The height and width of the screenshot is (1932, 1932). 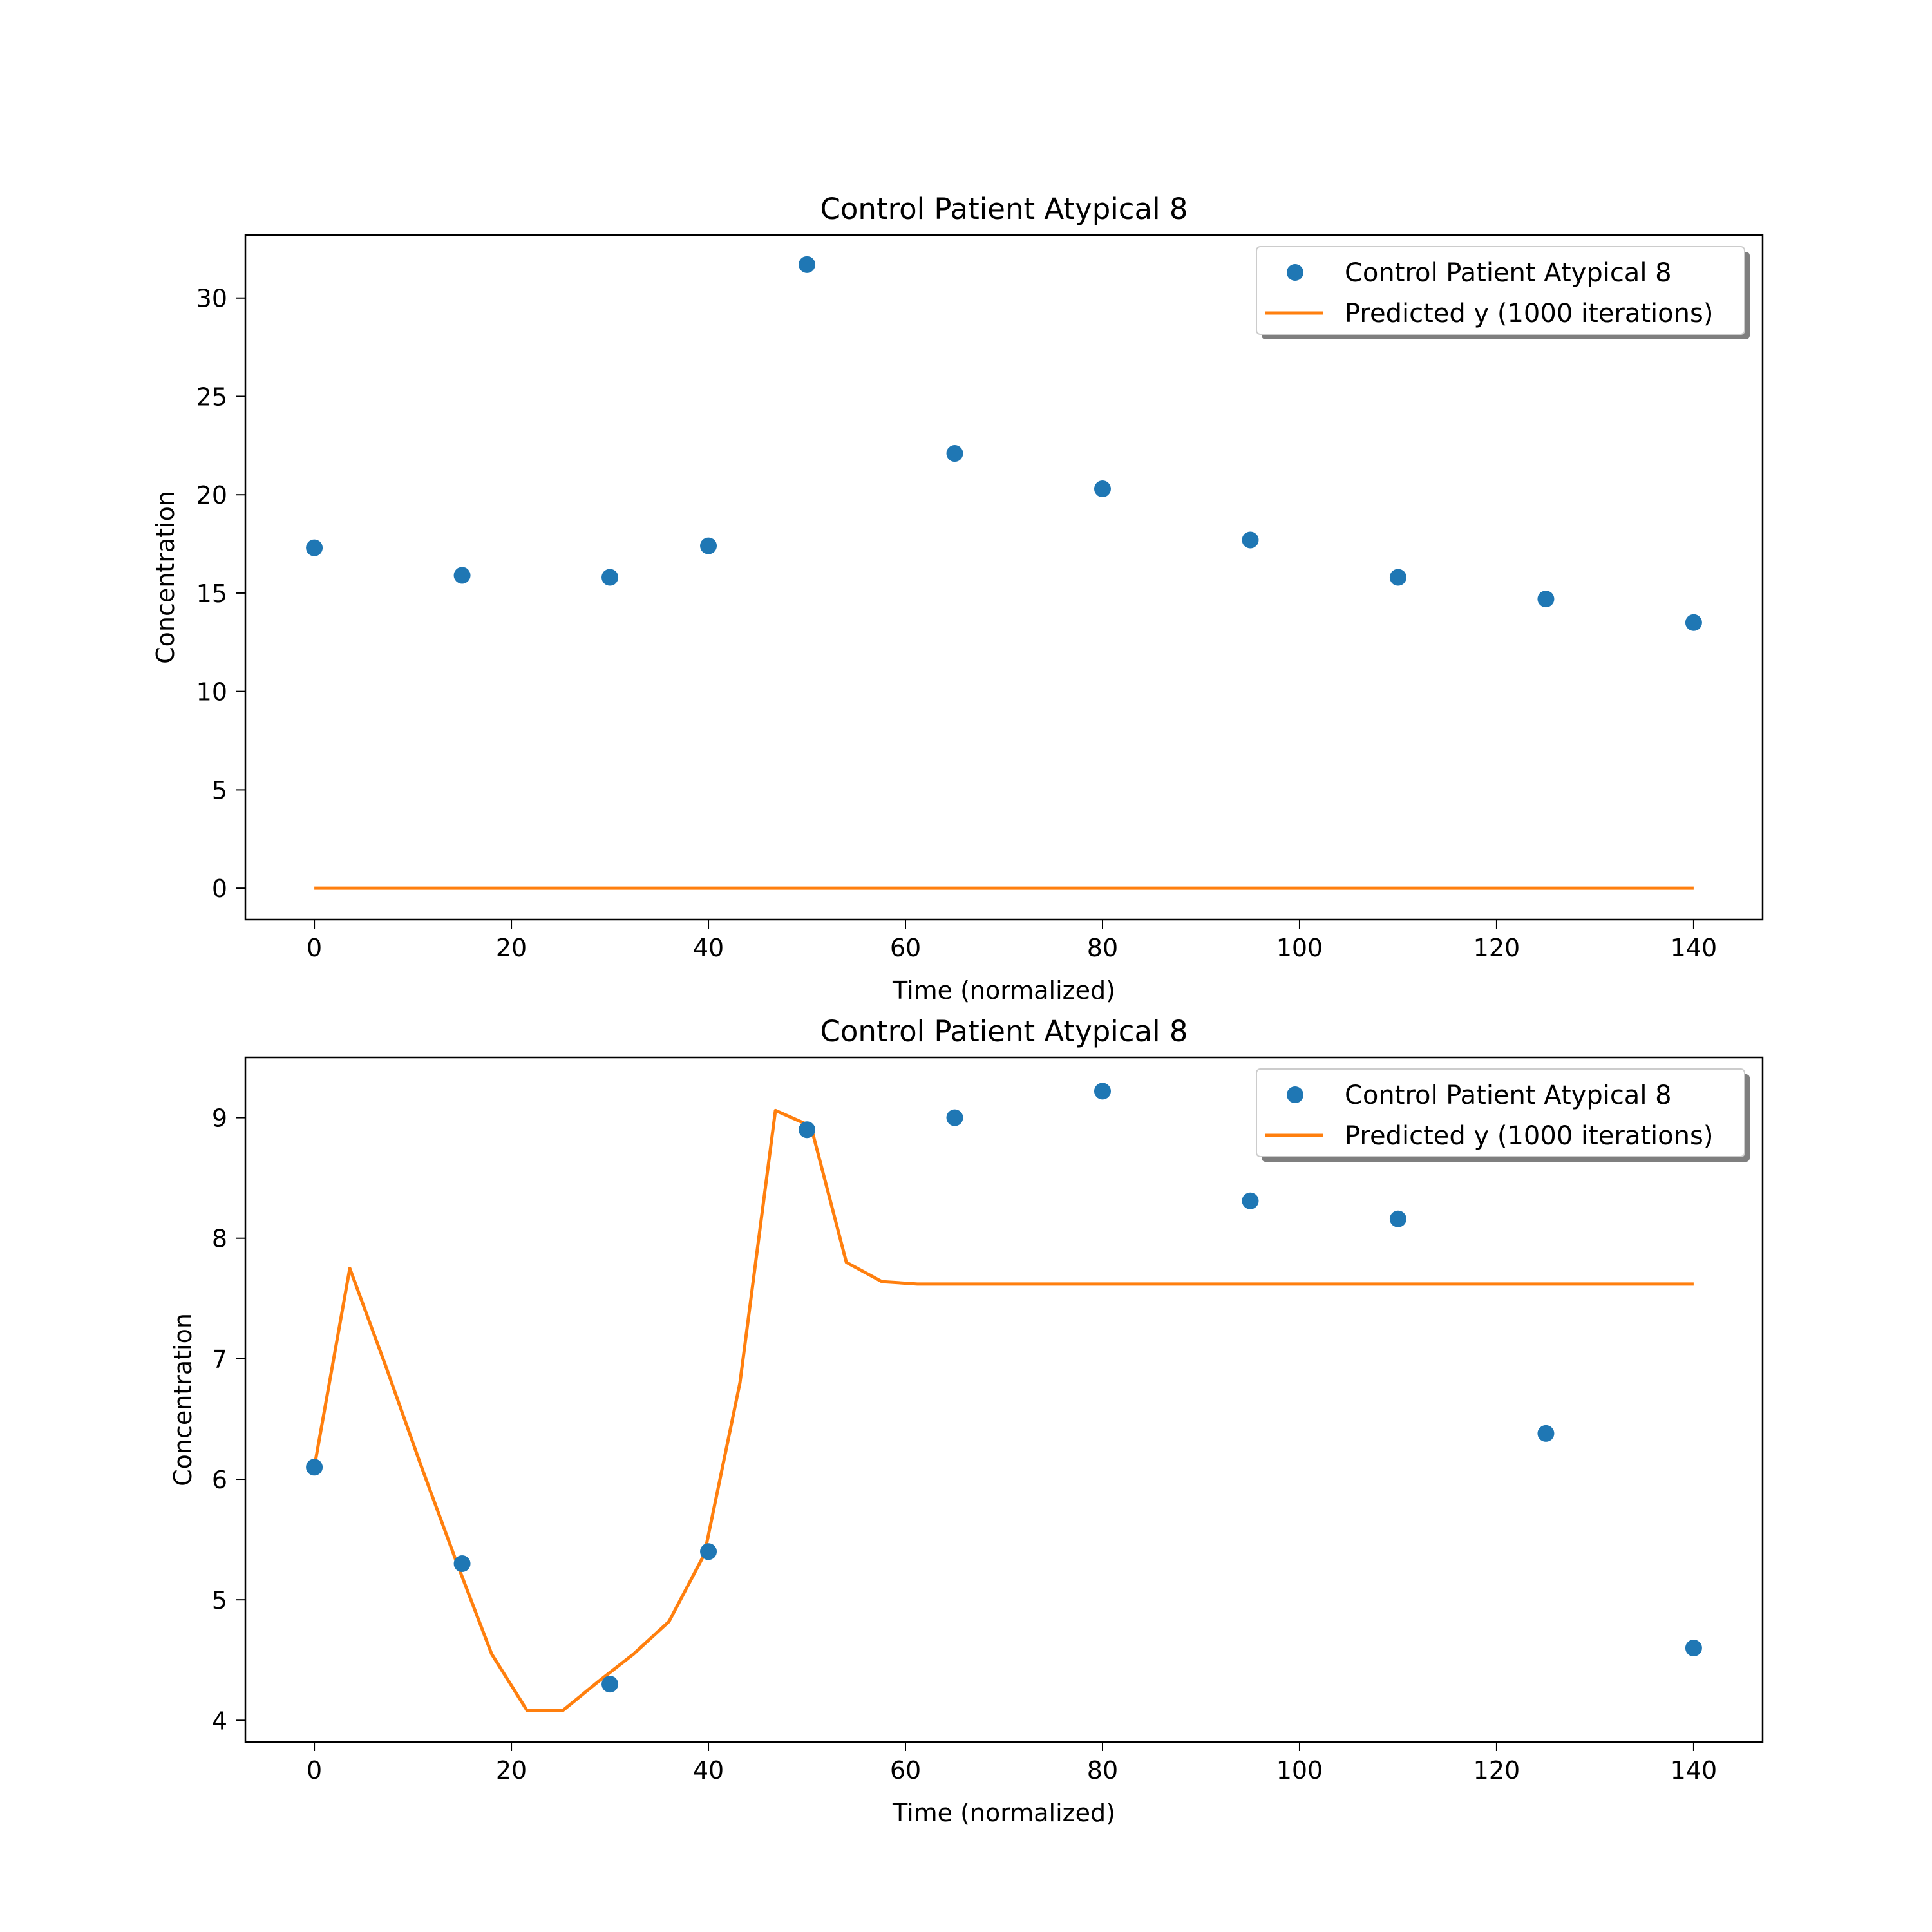 I want to click on y-tick-label: 9, so click(x=219, y=1118).